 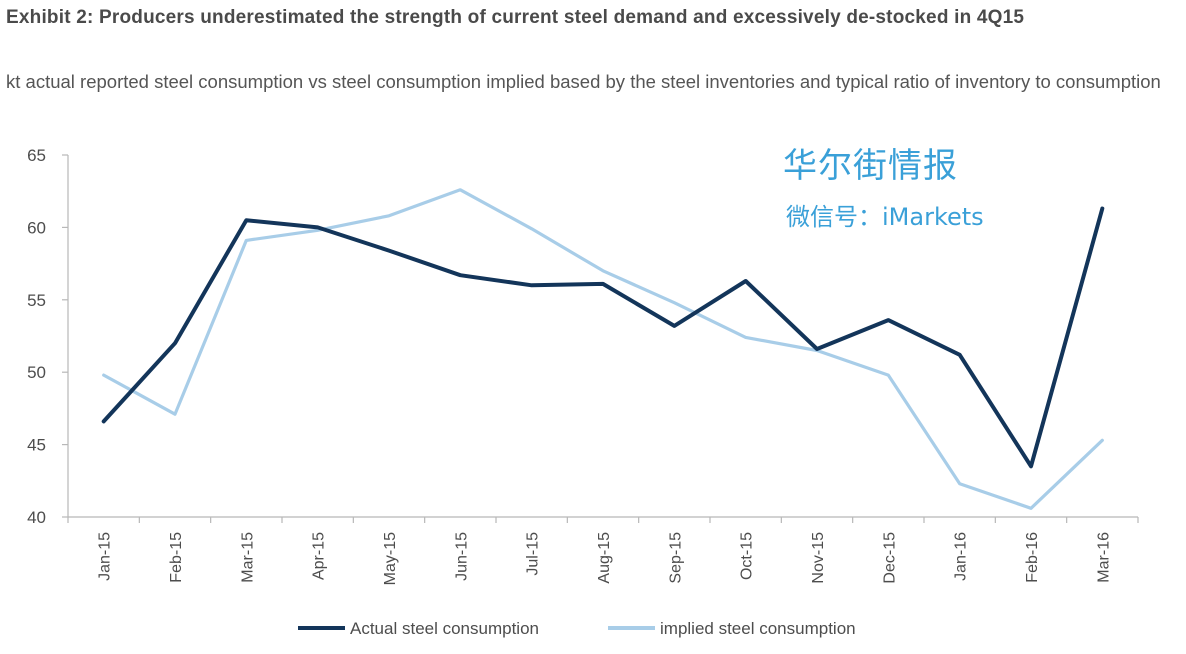 What do you see at coordinates (889, 558) in the screenshot?
I see `x-tick-label: Dec-15` at bounding box center [889, 558].